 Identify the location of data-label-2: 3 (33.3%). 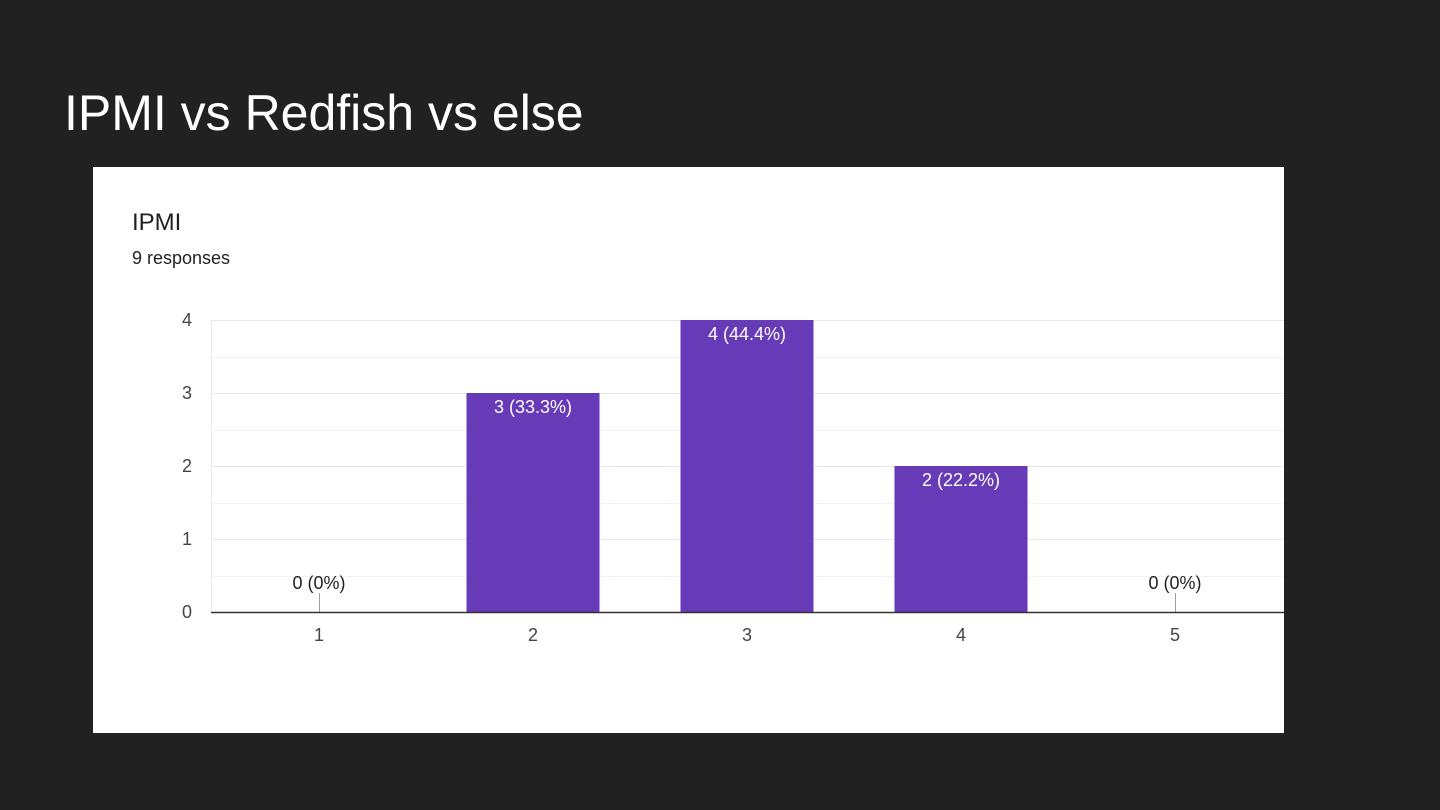
(533, 407).